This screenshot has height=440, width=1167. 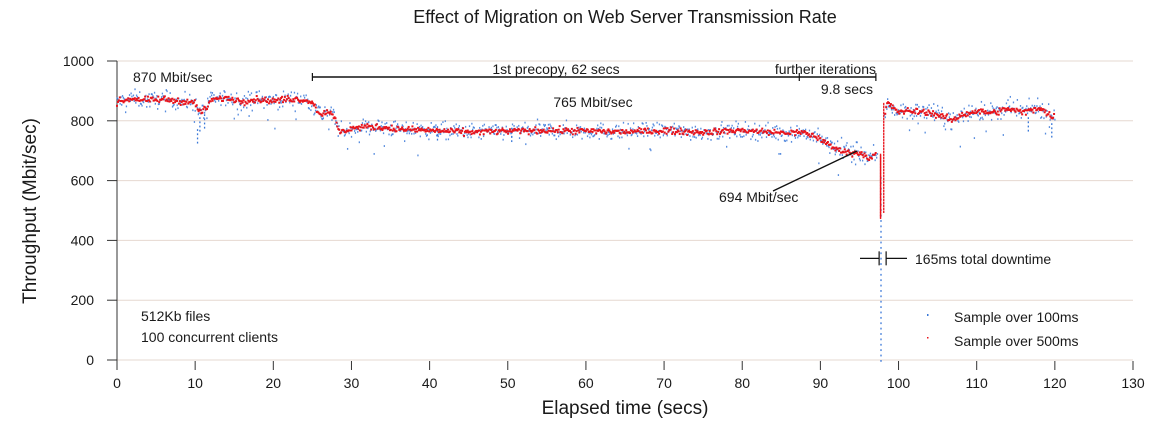 I want to click on x-tick-label: 40, so click(x=430, y=383).